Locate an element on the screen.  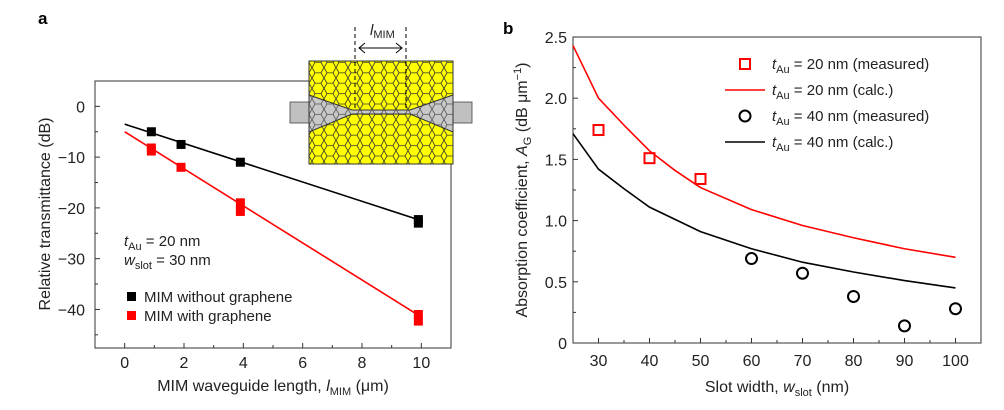
legend-label: tAu = 40 nm (measured) is located at coordinates (850, 118).